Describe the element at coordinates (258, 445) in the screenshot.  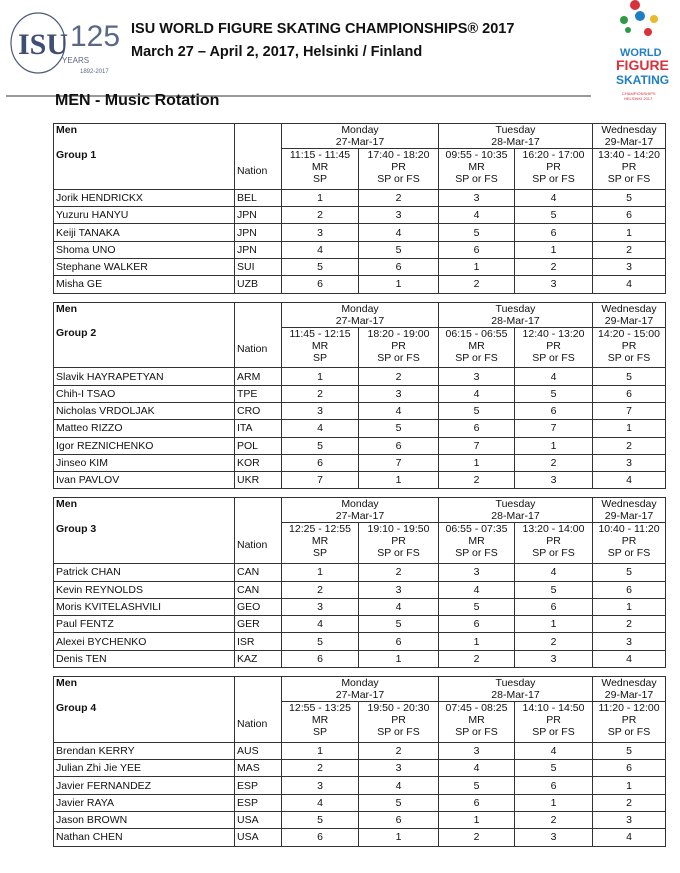
I see `skater-nation: POL` at that location.